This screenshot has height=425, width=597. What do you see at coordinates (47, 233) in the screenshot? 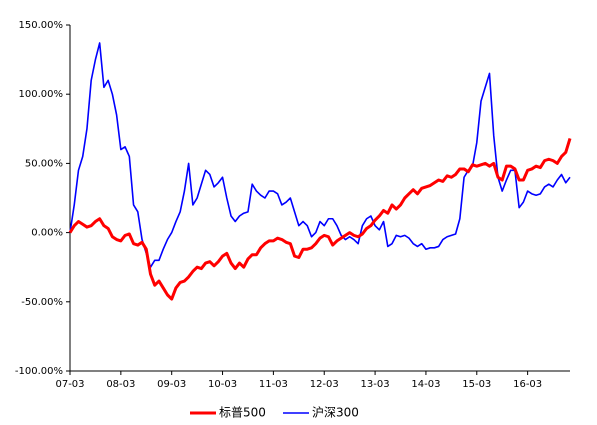
I see `y-tick-label: 0.00%` at bounding box center [47, 233].